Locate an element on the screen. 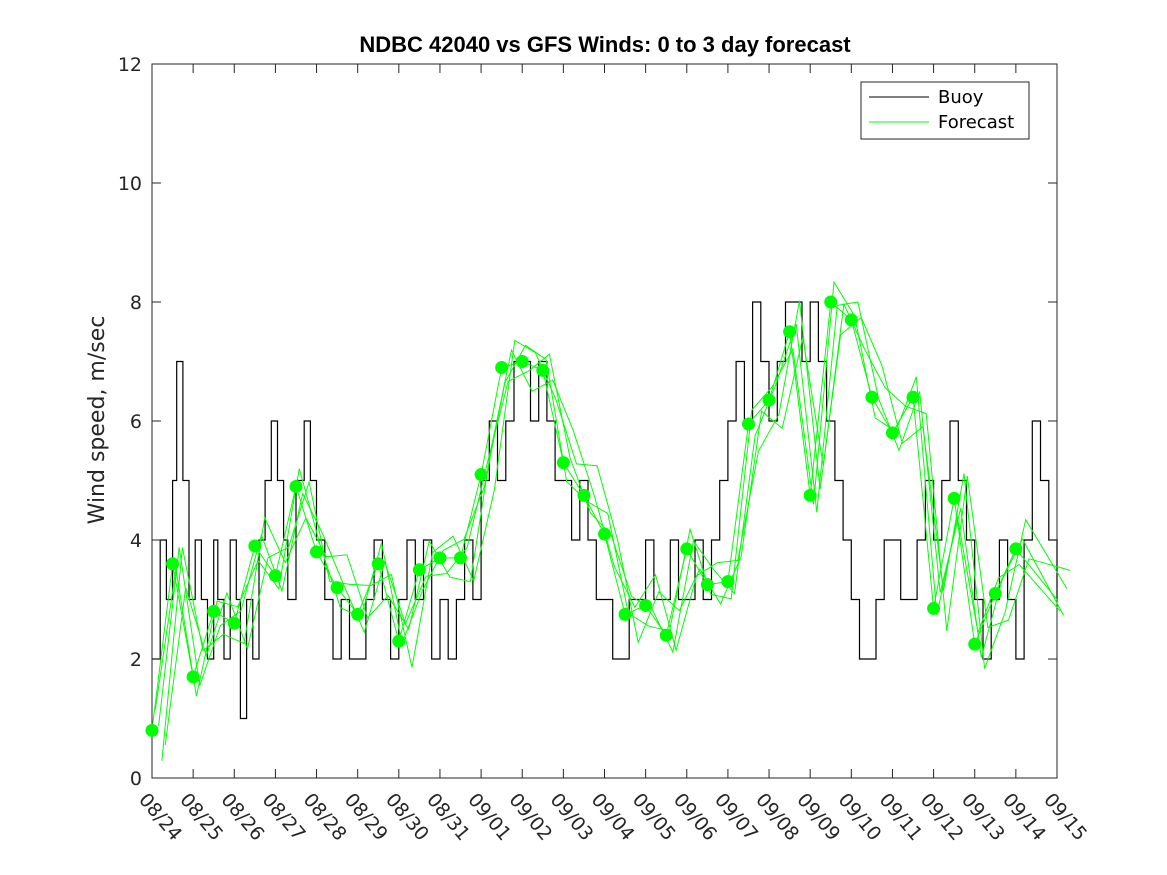 Image resolution: width=1167 pixels, height=875 pixels. legend-box is located at coordinates (945, 110).